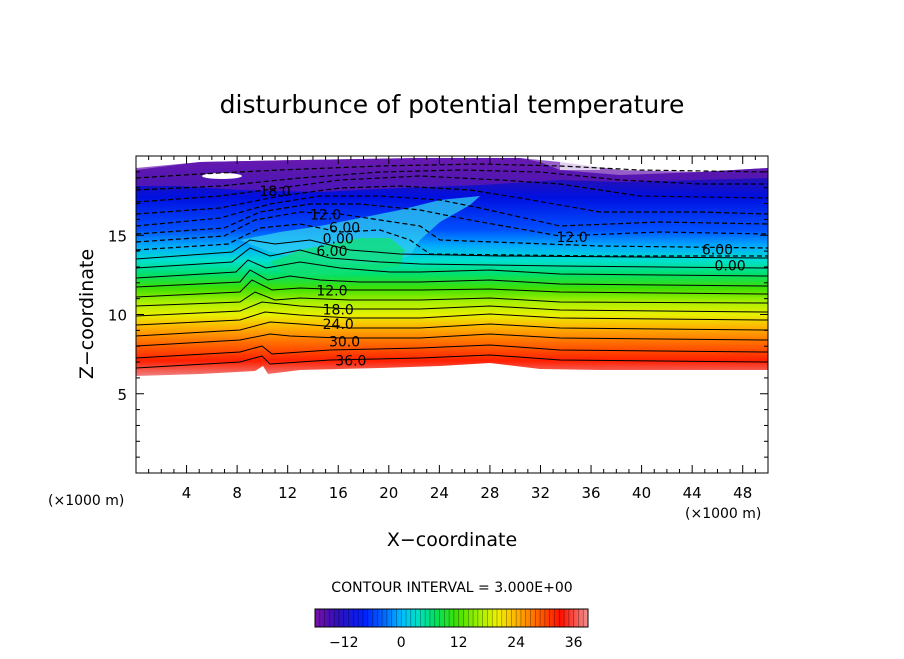  I want to click on cyan-tongue, so click(360, 230).